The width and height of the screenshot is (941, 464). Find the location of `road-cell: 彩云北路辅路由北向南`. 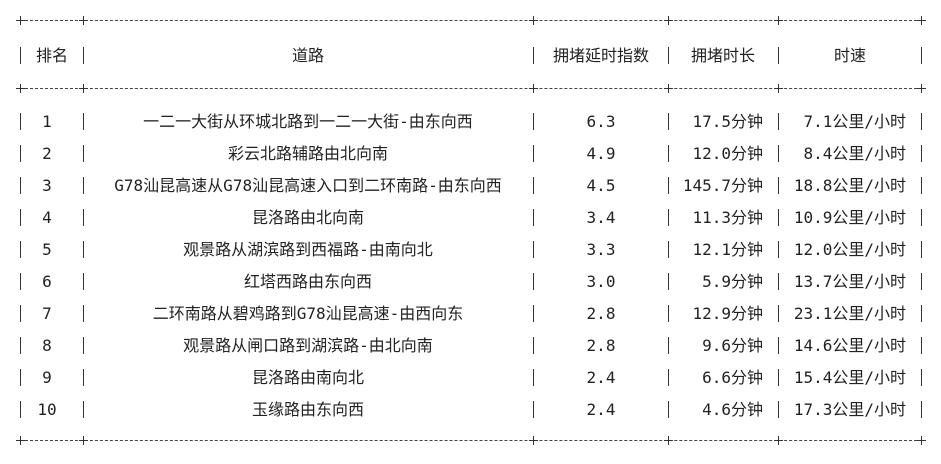

road-cell: 彩云北路辅路由北向南 is located at coordinates (307, 153).